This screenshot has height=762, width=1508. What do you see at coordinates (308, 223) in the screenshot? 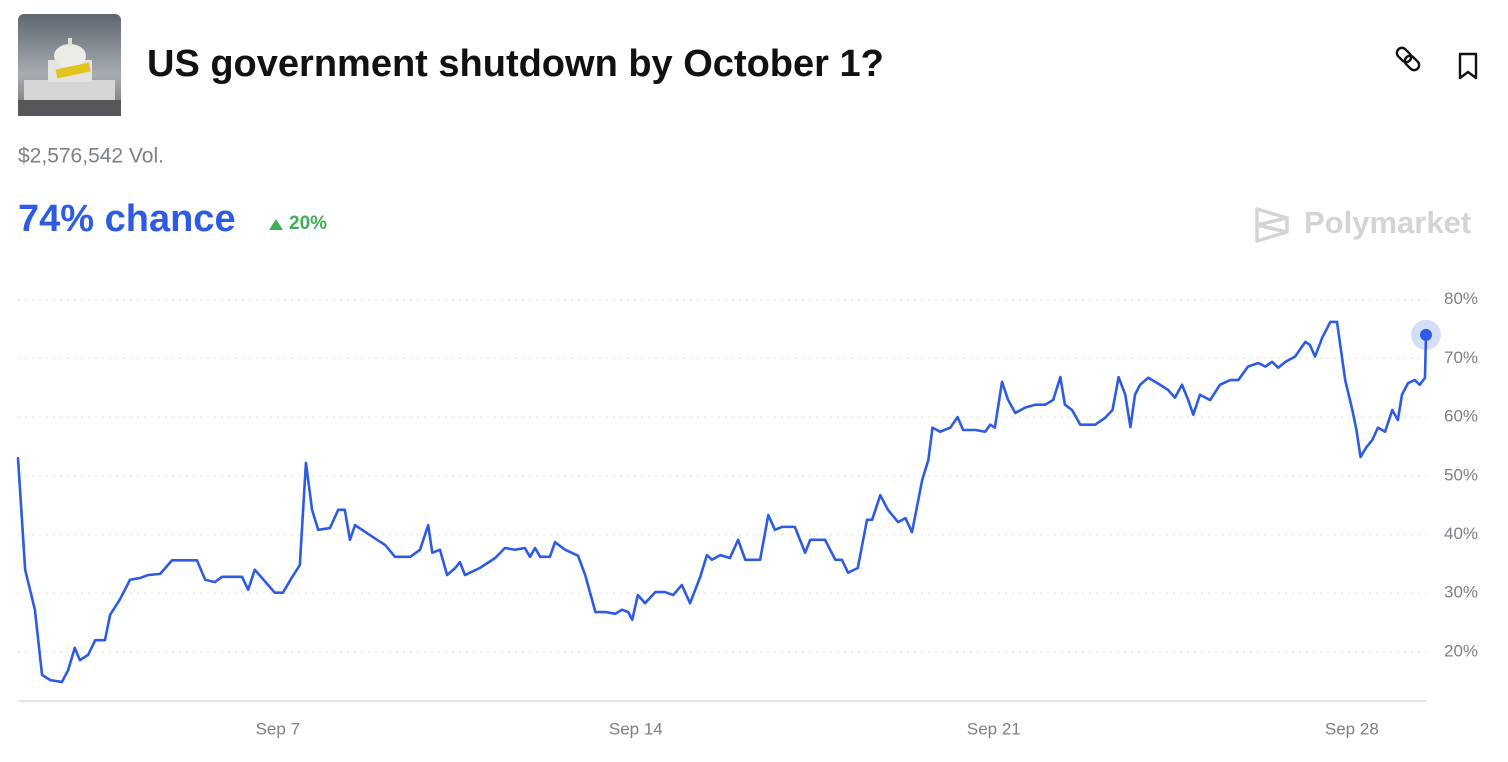
I see `change: 20%` at bounding box center [308, 223].